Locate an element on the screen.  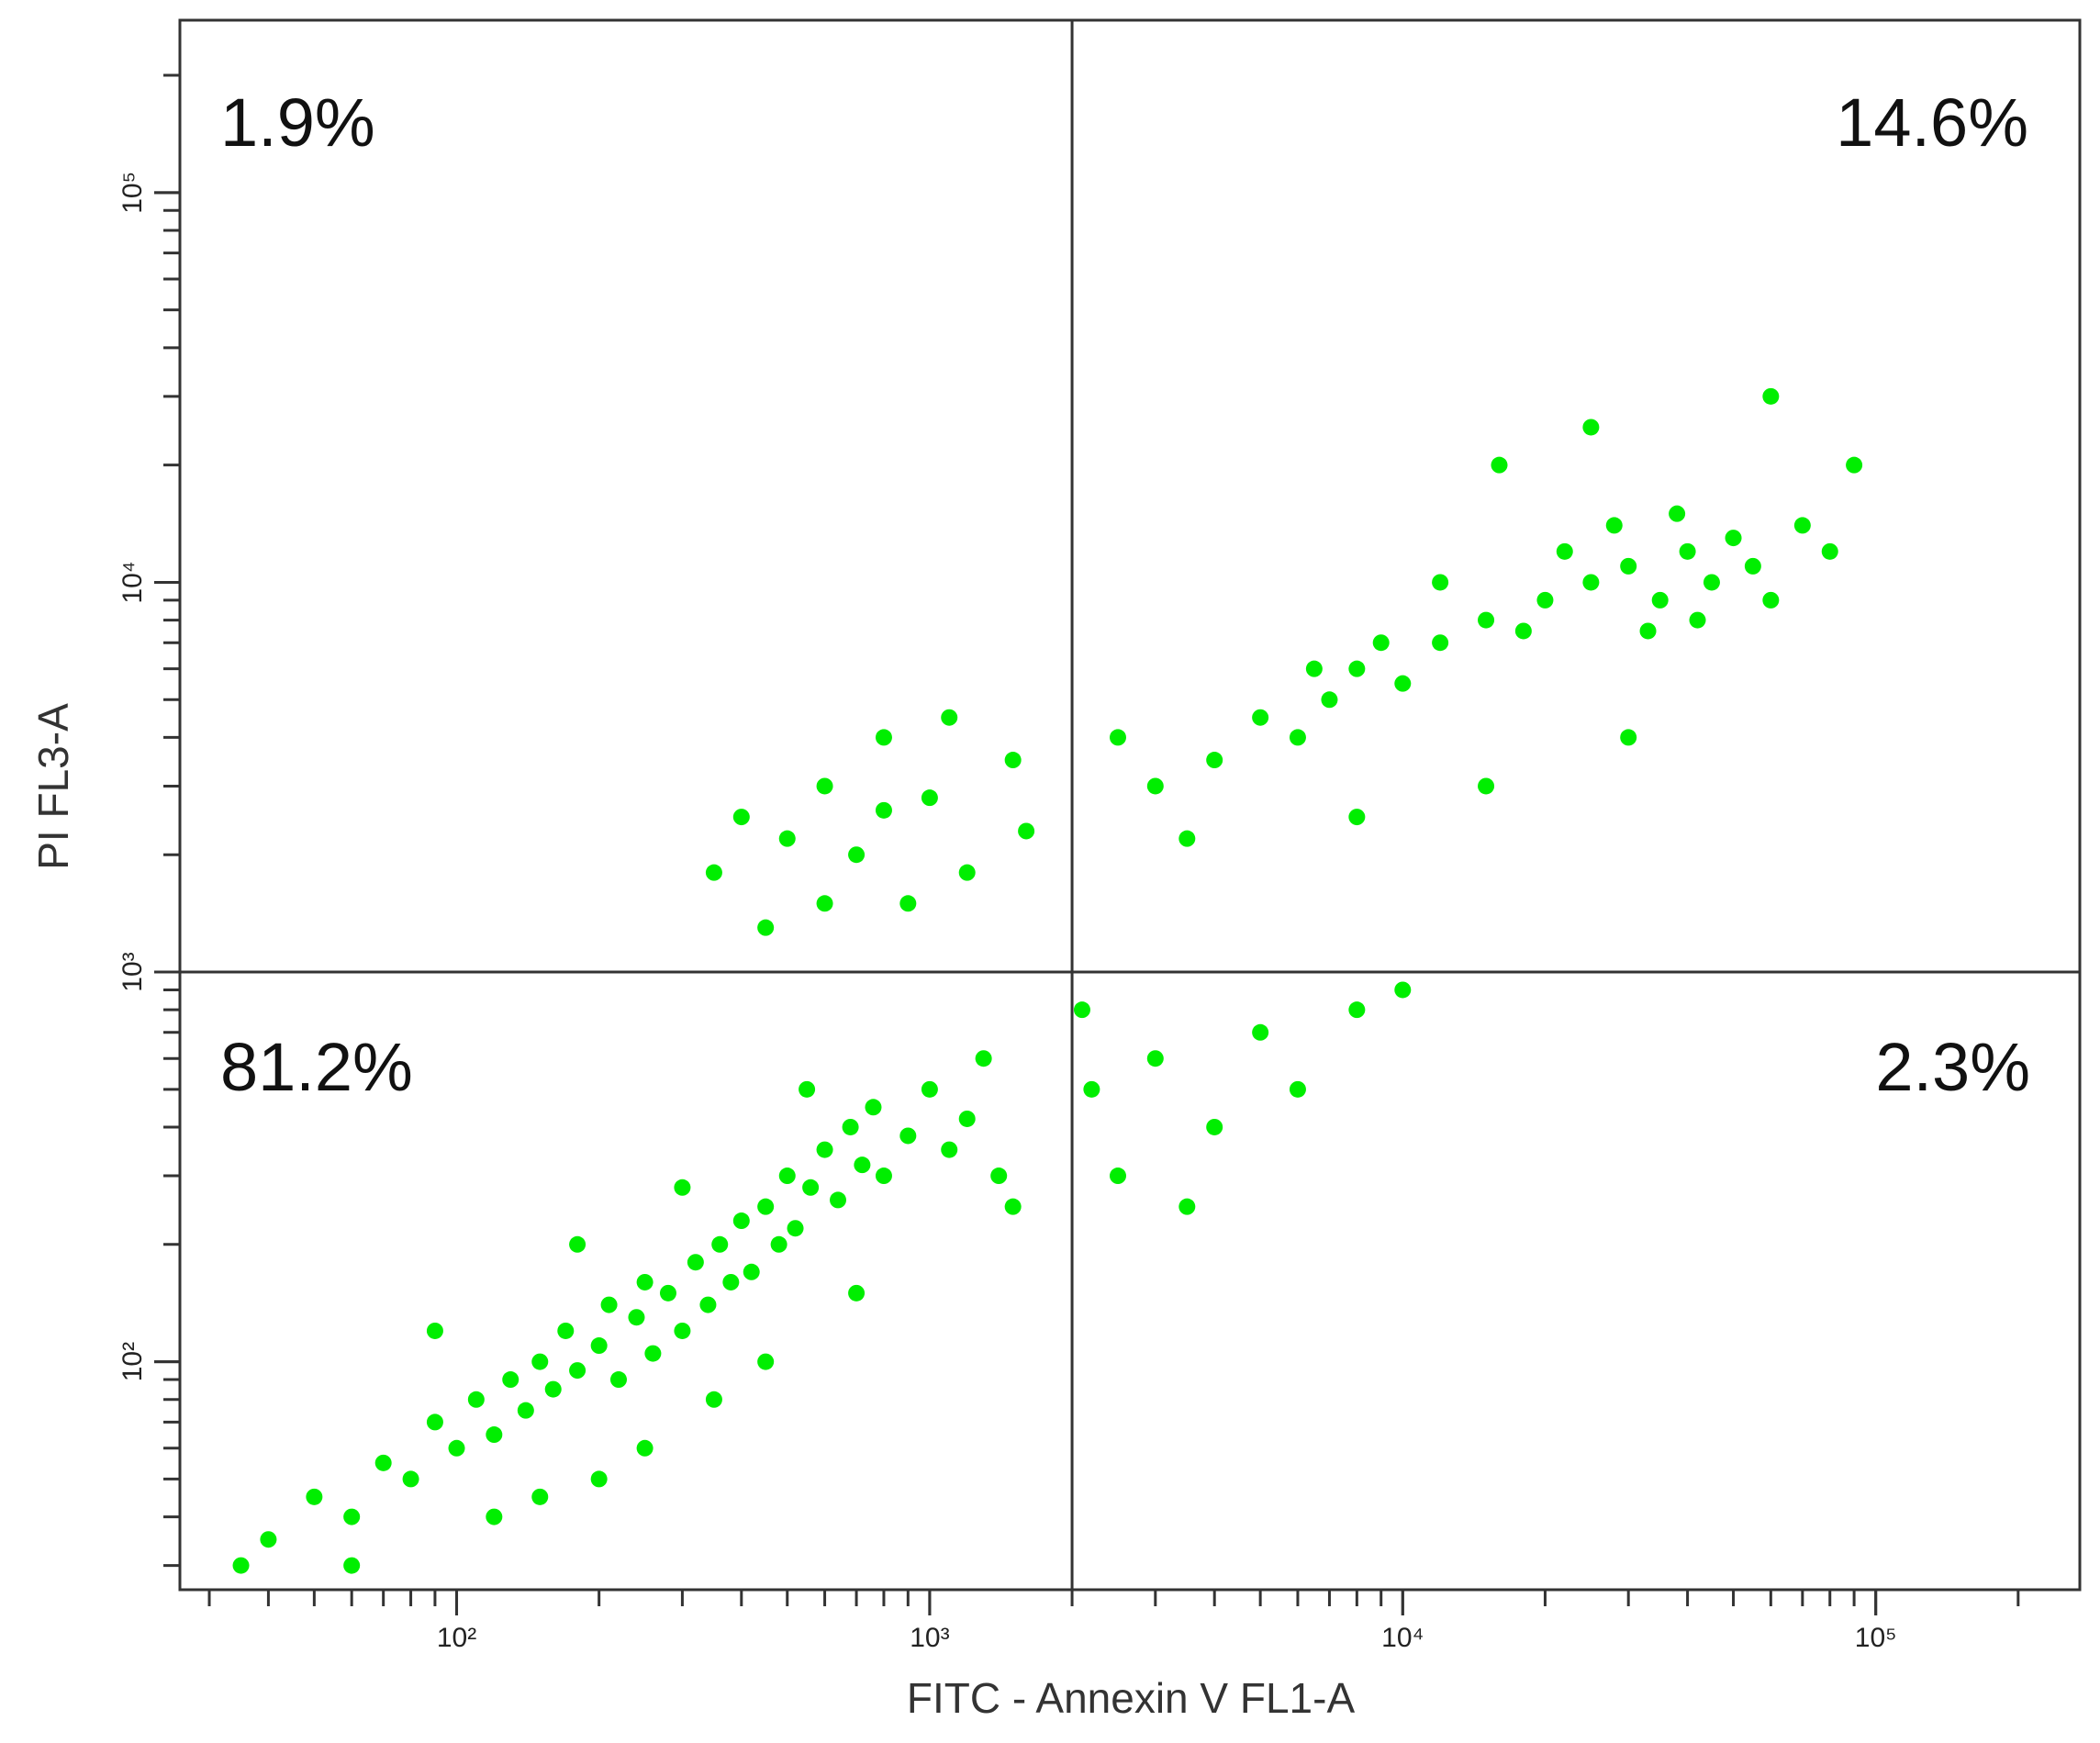
quadrant-label: 1.9% is located at coordinates (297, 122).